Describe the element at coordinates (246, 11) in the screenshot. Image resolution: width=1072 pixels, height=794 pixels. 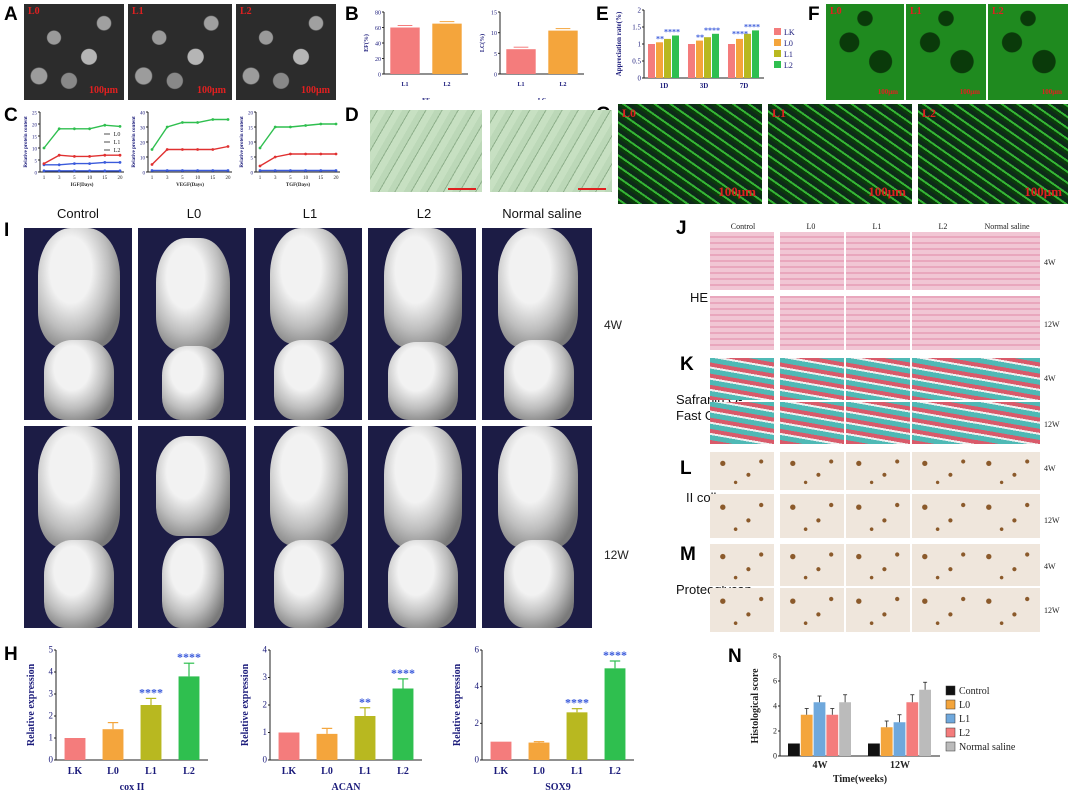
I see `image-tag: L2` at that location.